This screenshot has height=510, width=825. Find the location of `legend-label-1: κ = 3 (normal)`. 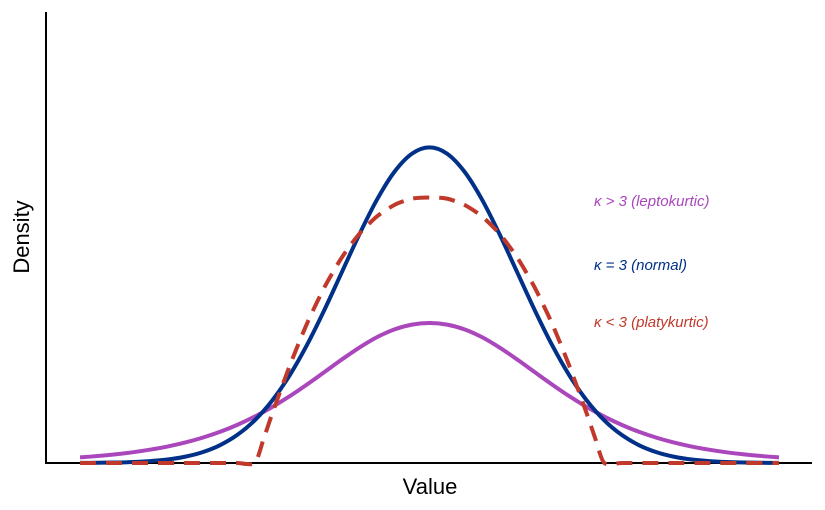

legend-label-1: κ = 3 (normal) is located at coordinates (640, 265).